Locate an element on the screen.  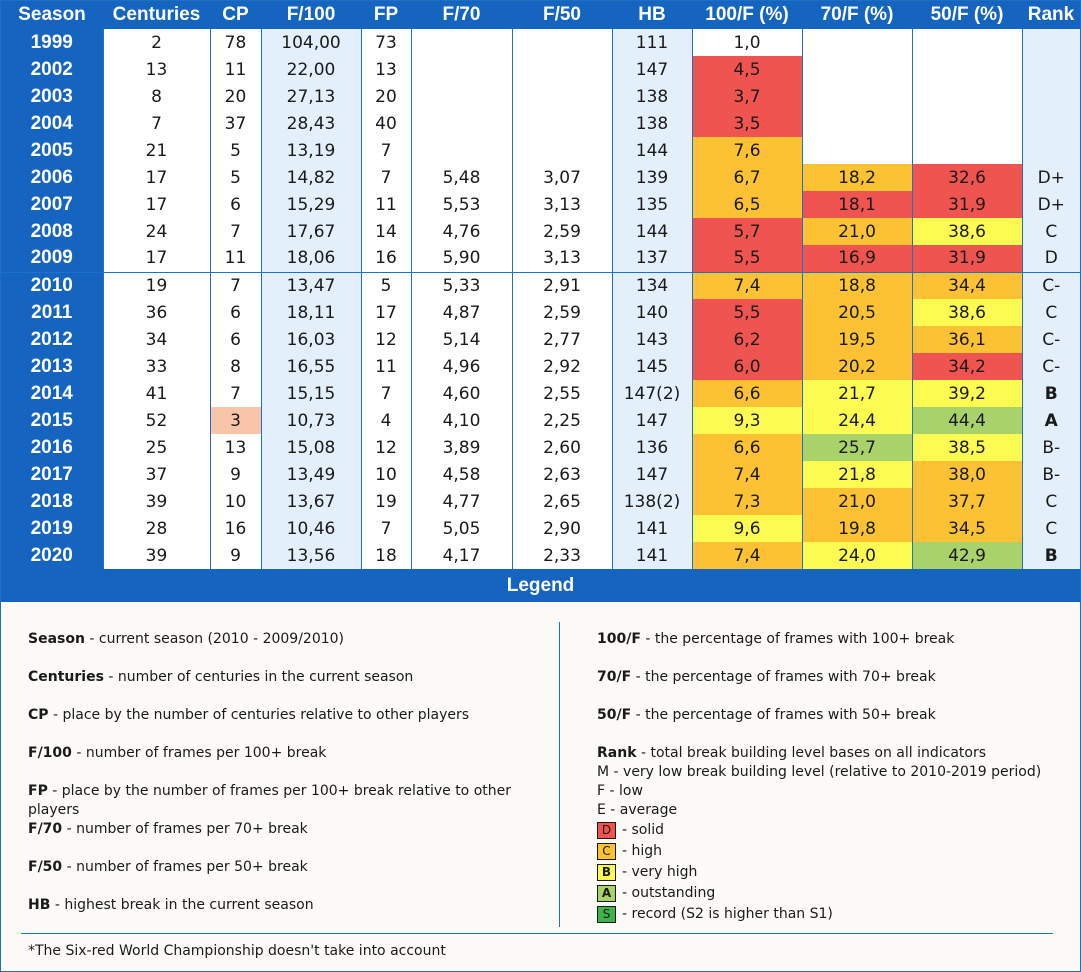
legend-item: F/50 - number of frames per 50+ break is located at coordinates (288, 877).